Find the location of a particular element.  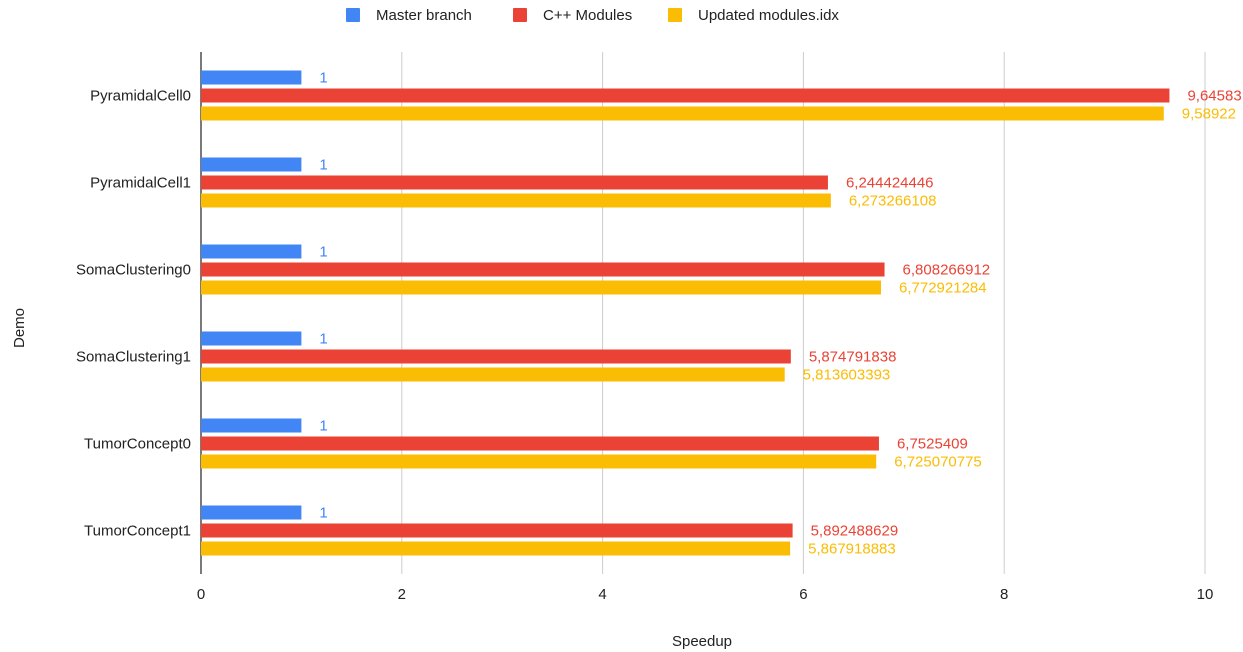

data-label: 6,808266912 is located at coordinates (947, 270).